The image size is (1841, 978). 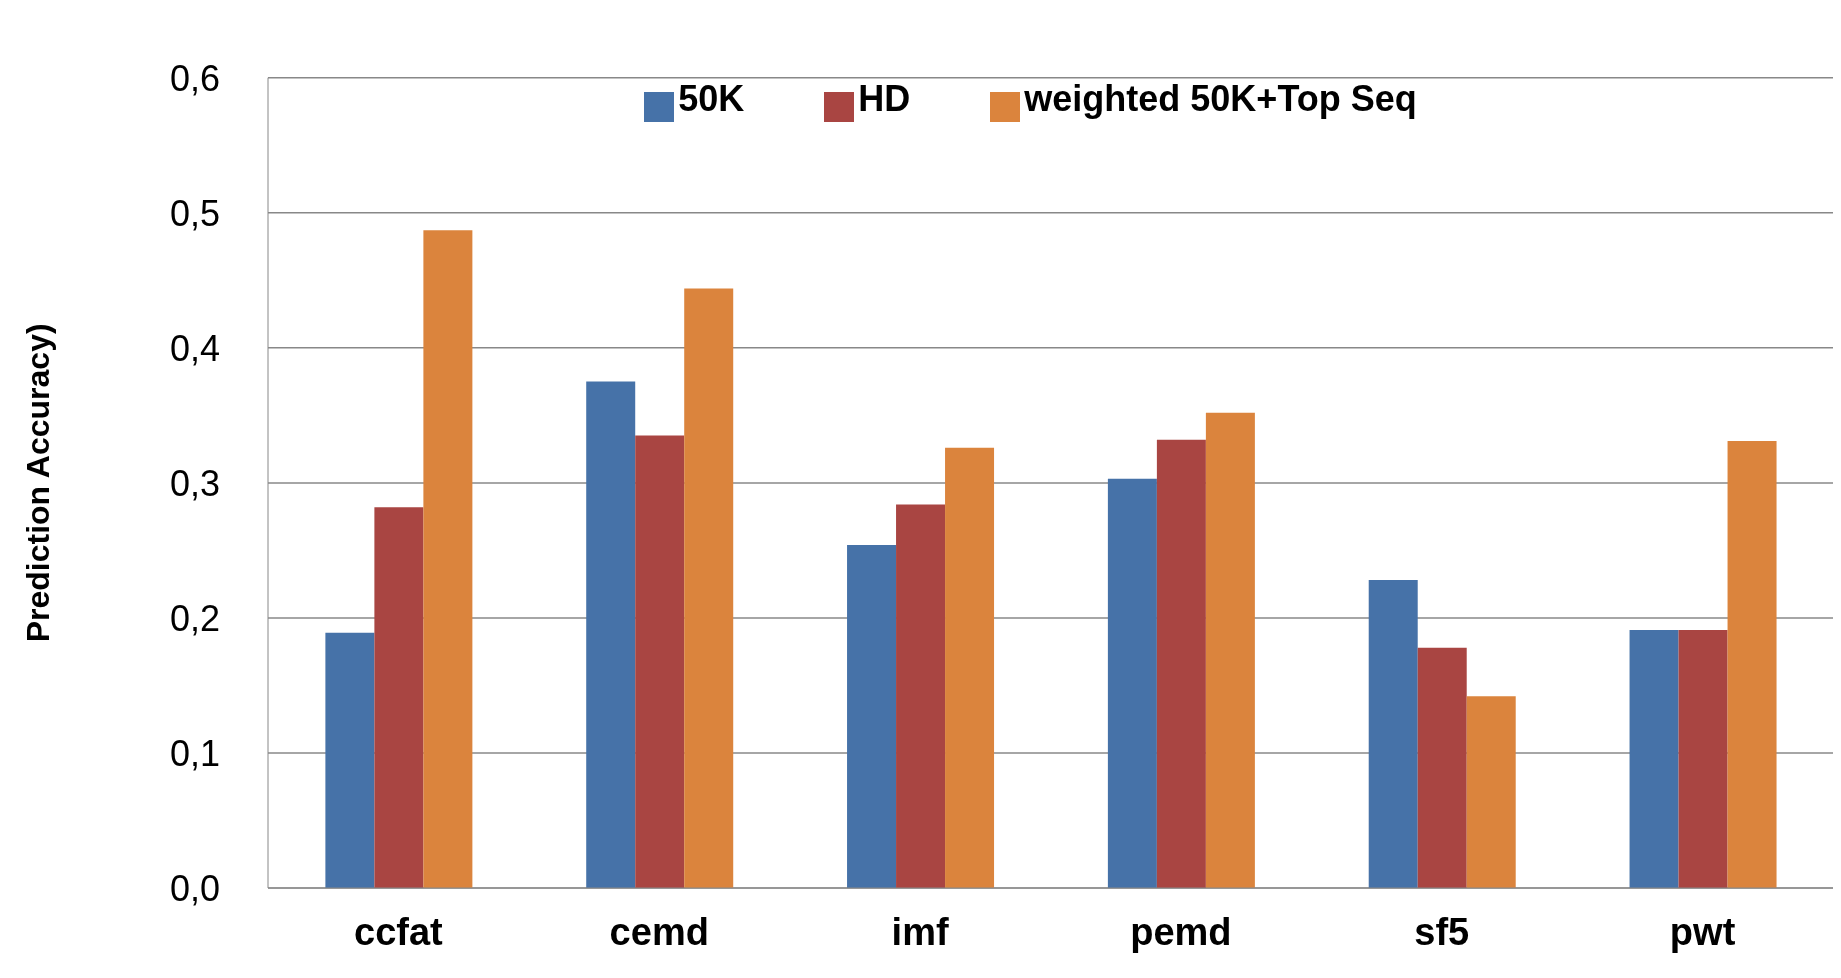 What do you see at coordinates (194, 888) in the screenshot?
I see `y-tick-label: 0,0` at bounding box center [194, 888].